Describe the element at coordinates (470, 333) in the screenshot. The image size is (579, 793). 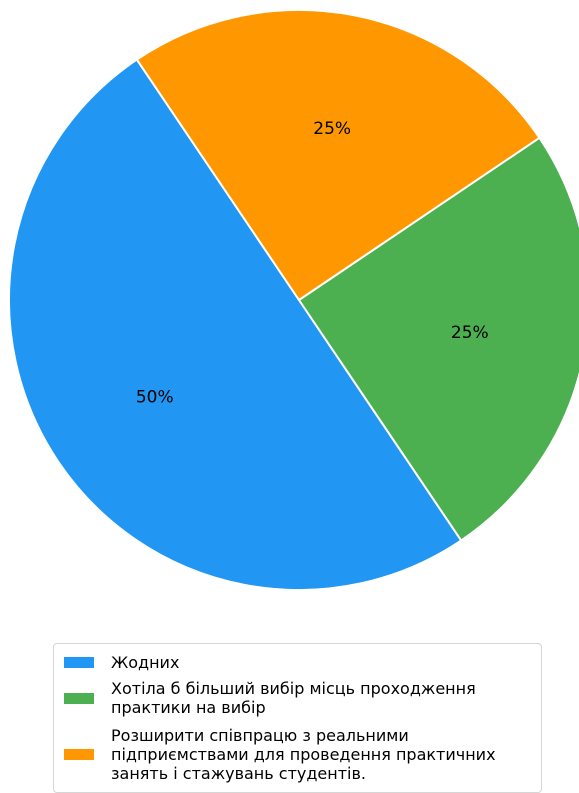
I see `percent-label-1: 25%` at that location.